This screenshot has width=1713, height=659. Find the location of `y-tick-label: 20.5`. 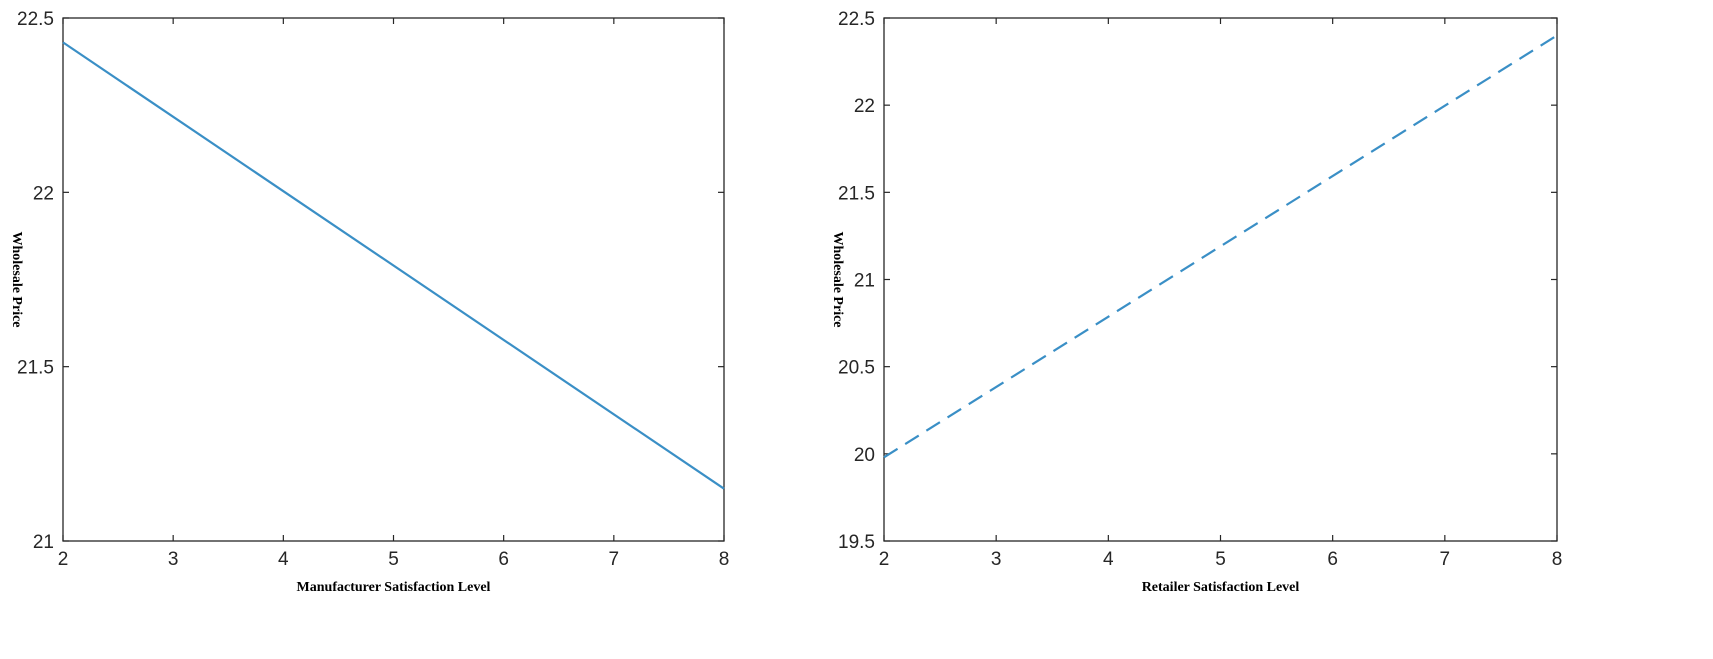

y-tick-label: 20.5 is located at coordinates (856, 368).